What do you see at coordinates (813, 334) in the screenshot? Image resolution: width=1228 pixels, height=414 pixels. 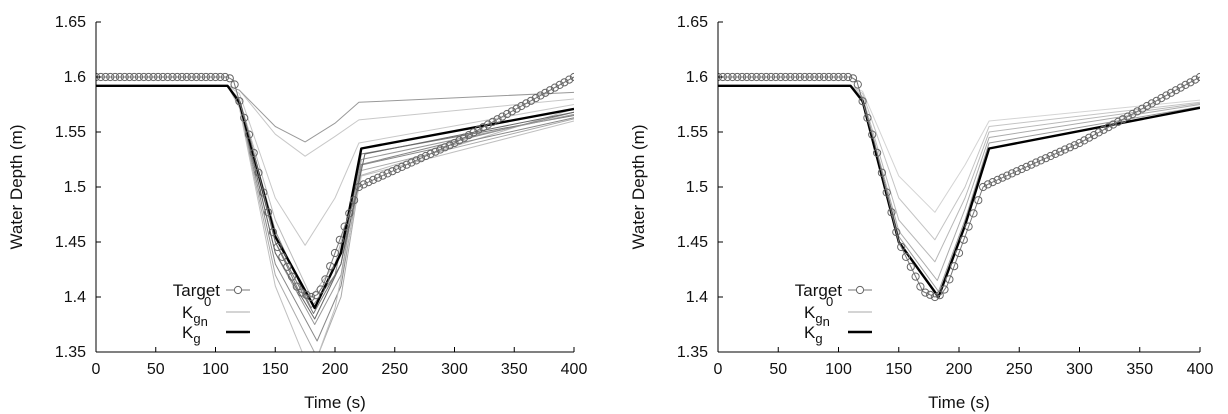 I see `legend-label: Kg` at bounding box center [813, 334].